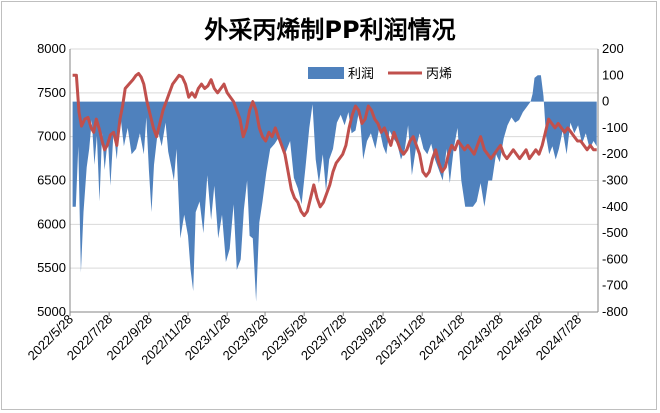 This screenshot has width=660, height=413. I want to click on y-left-tick-label: 5500, so click(51, 267).